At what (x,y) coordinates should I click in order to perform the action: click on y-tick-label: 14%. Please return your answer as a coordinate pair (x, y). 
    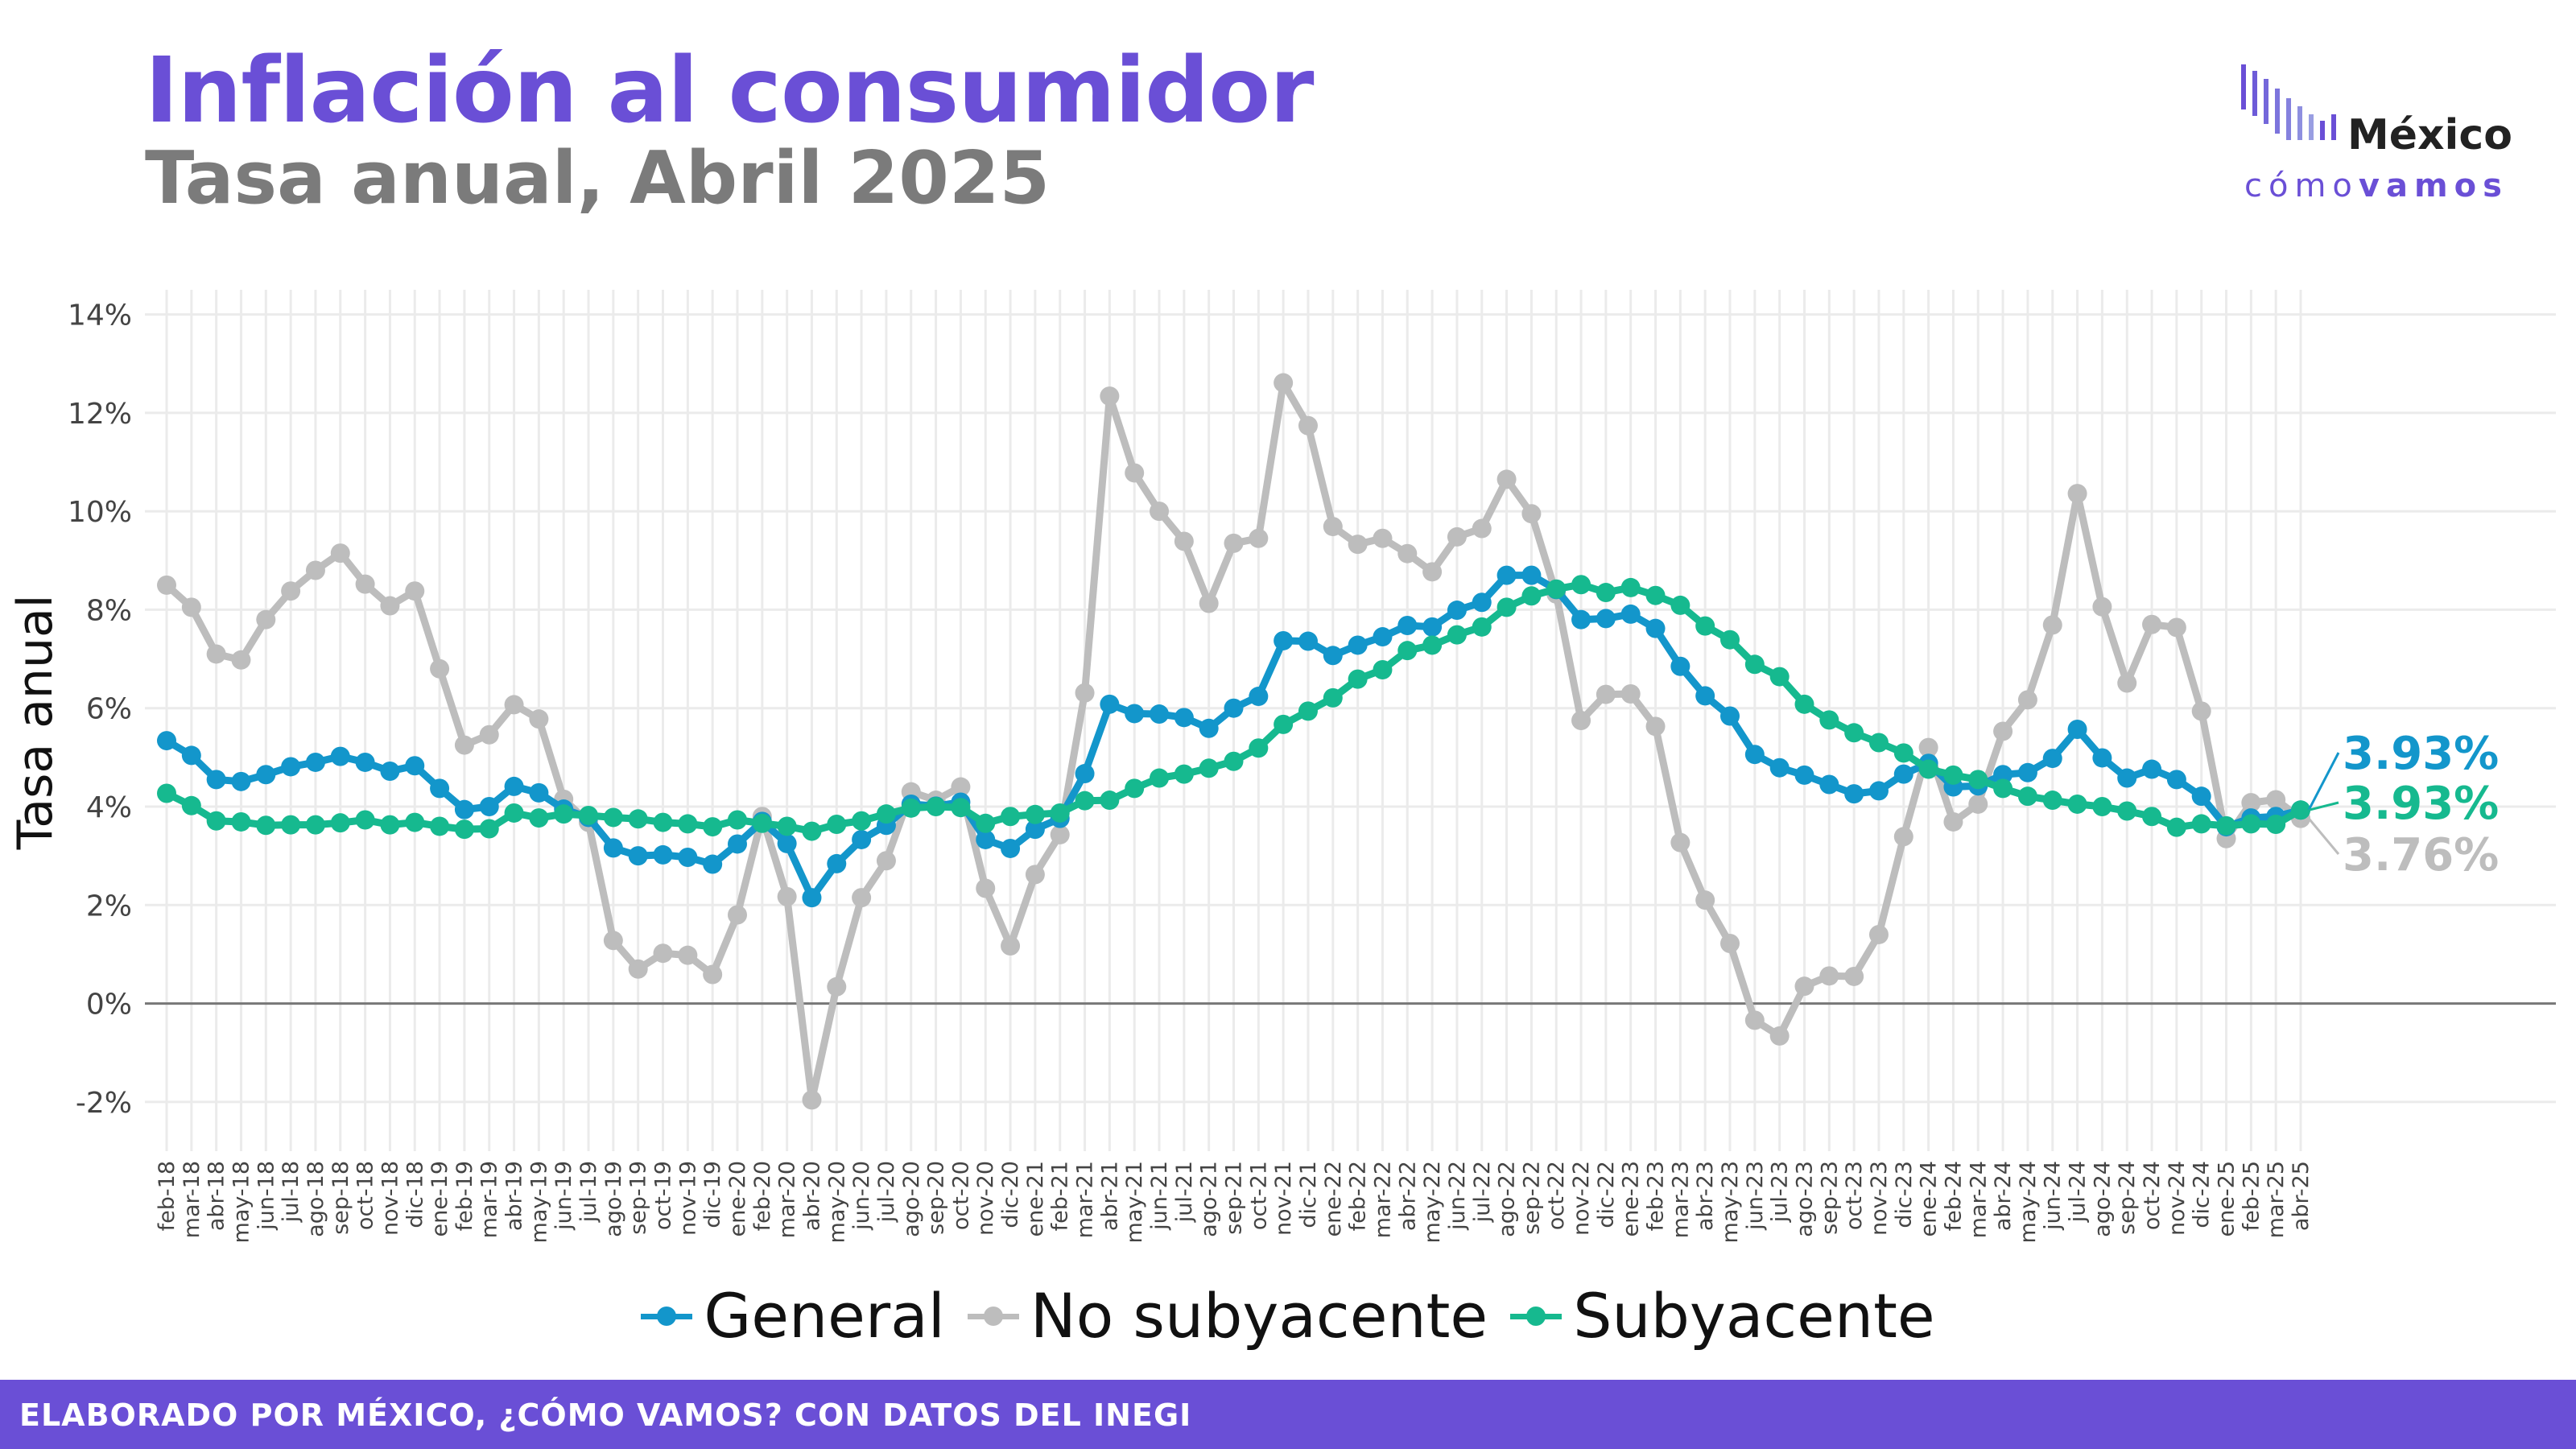
    Looking at the image, I should click on (100, 315).